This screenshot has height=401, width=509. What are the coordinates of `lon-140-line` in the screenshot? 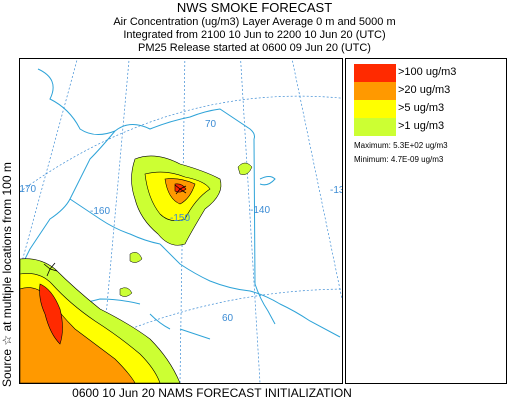 It's located at (250, 221).